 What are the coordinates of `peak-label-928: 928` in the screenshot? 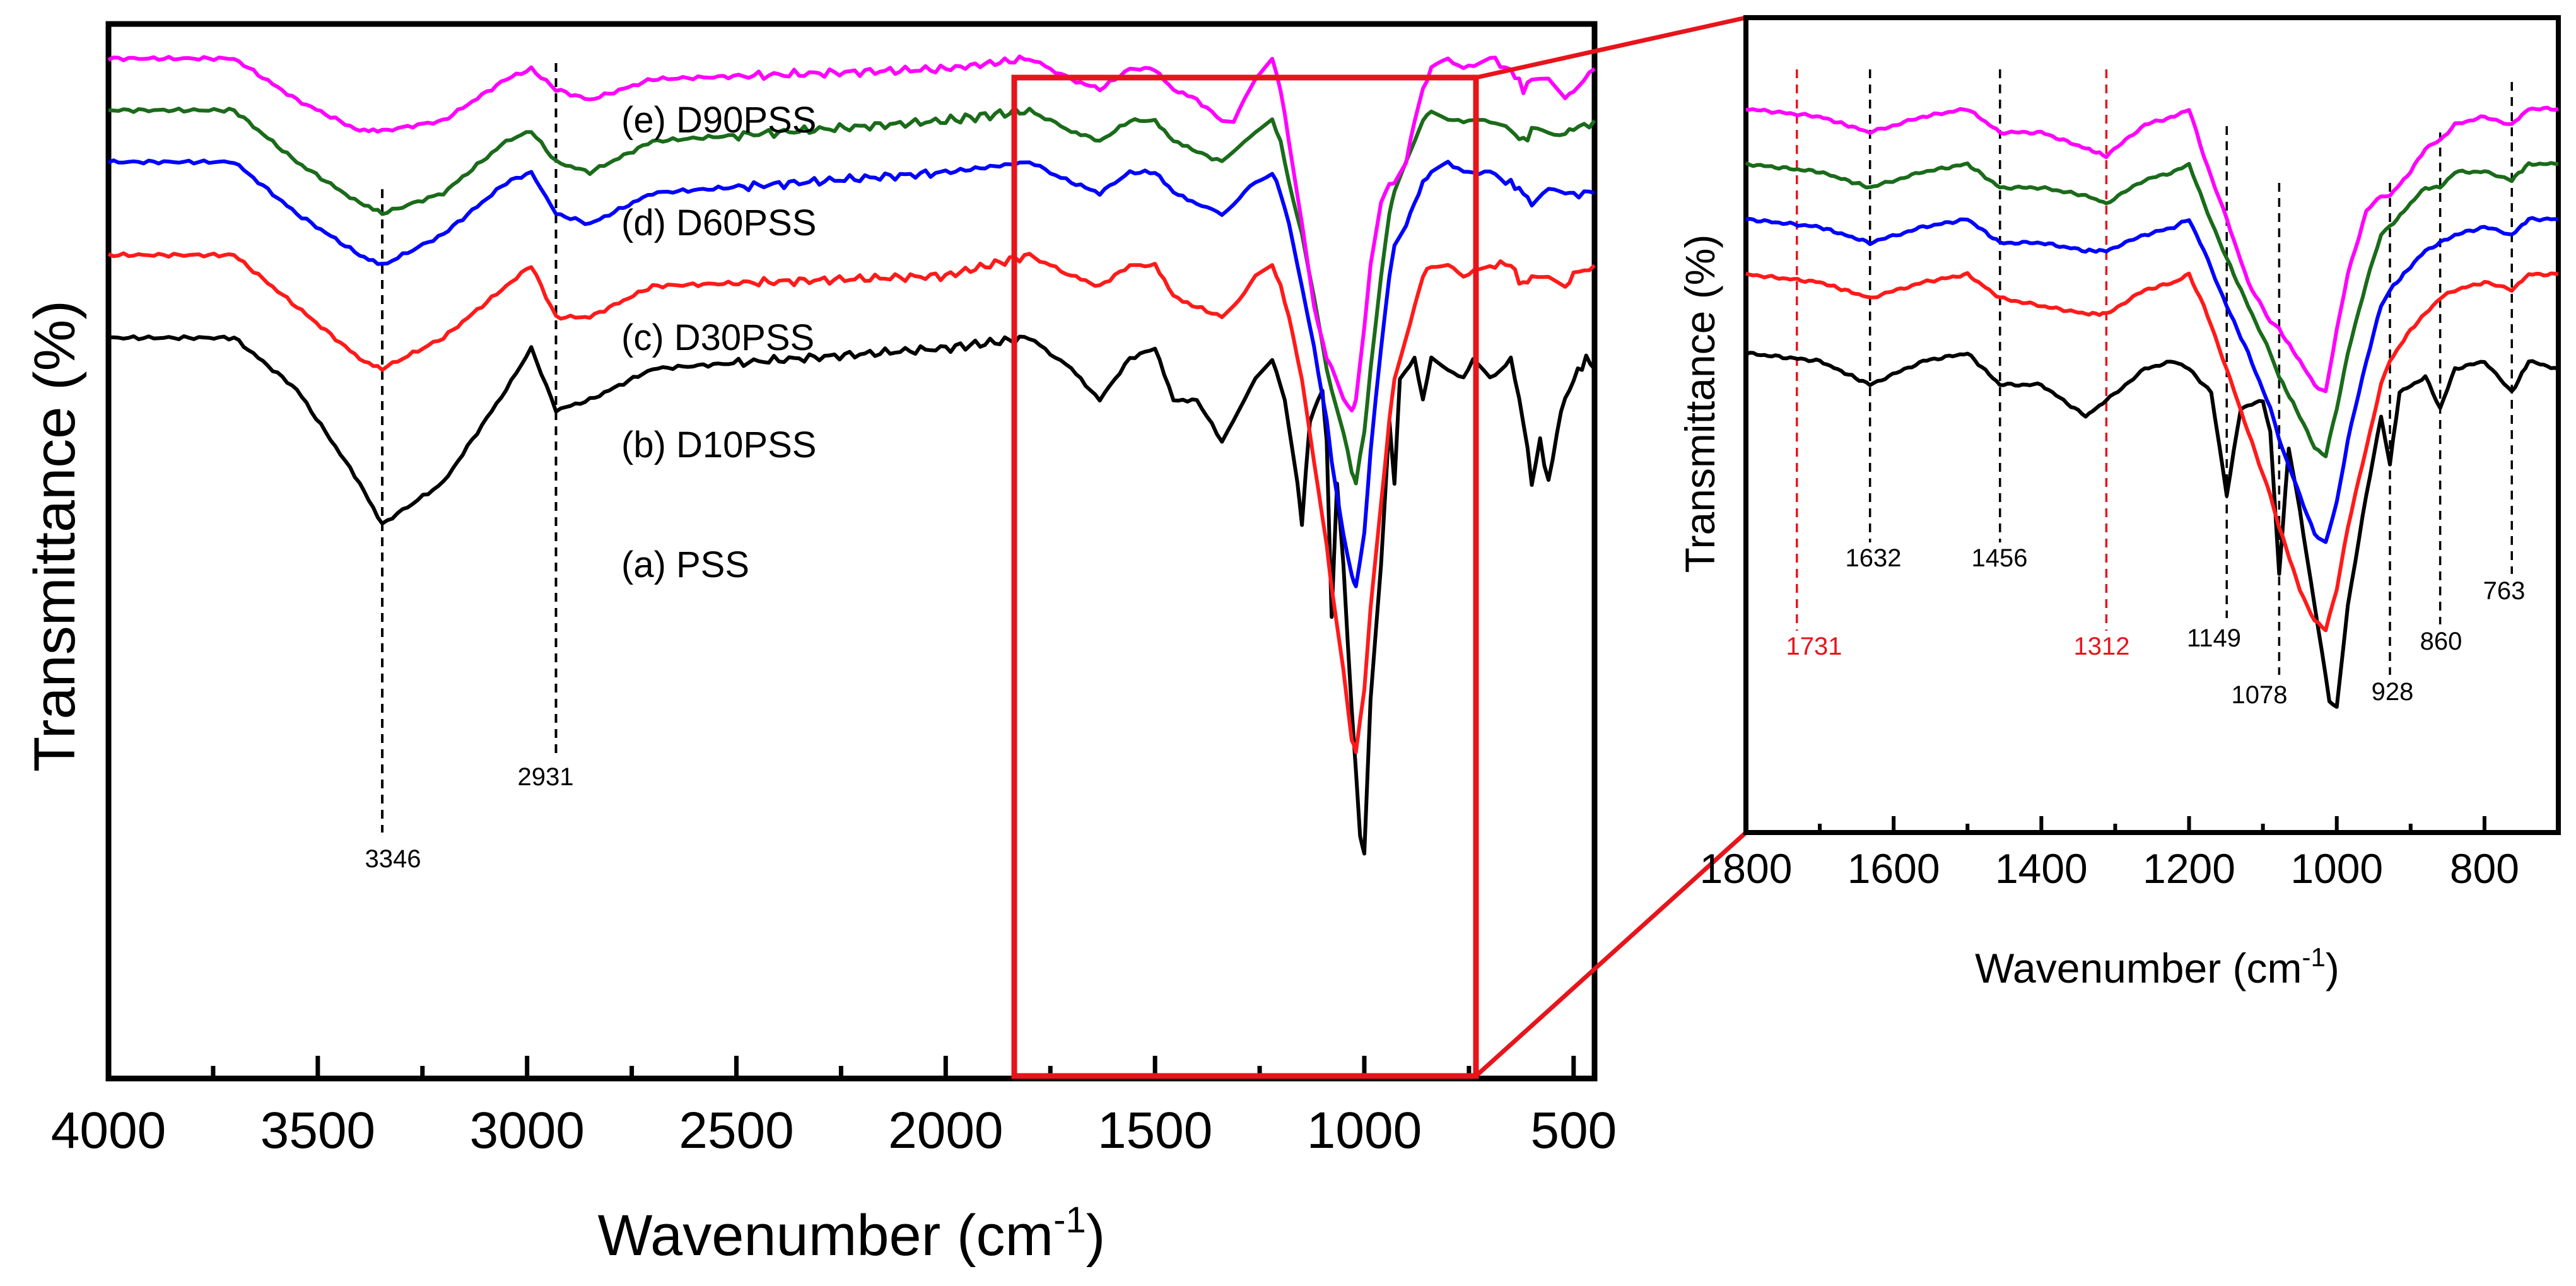 It's located at (2393, 692).